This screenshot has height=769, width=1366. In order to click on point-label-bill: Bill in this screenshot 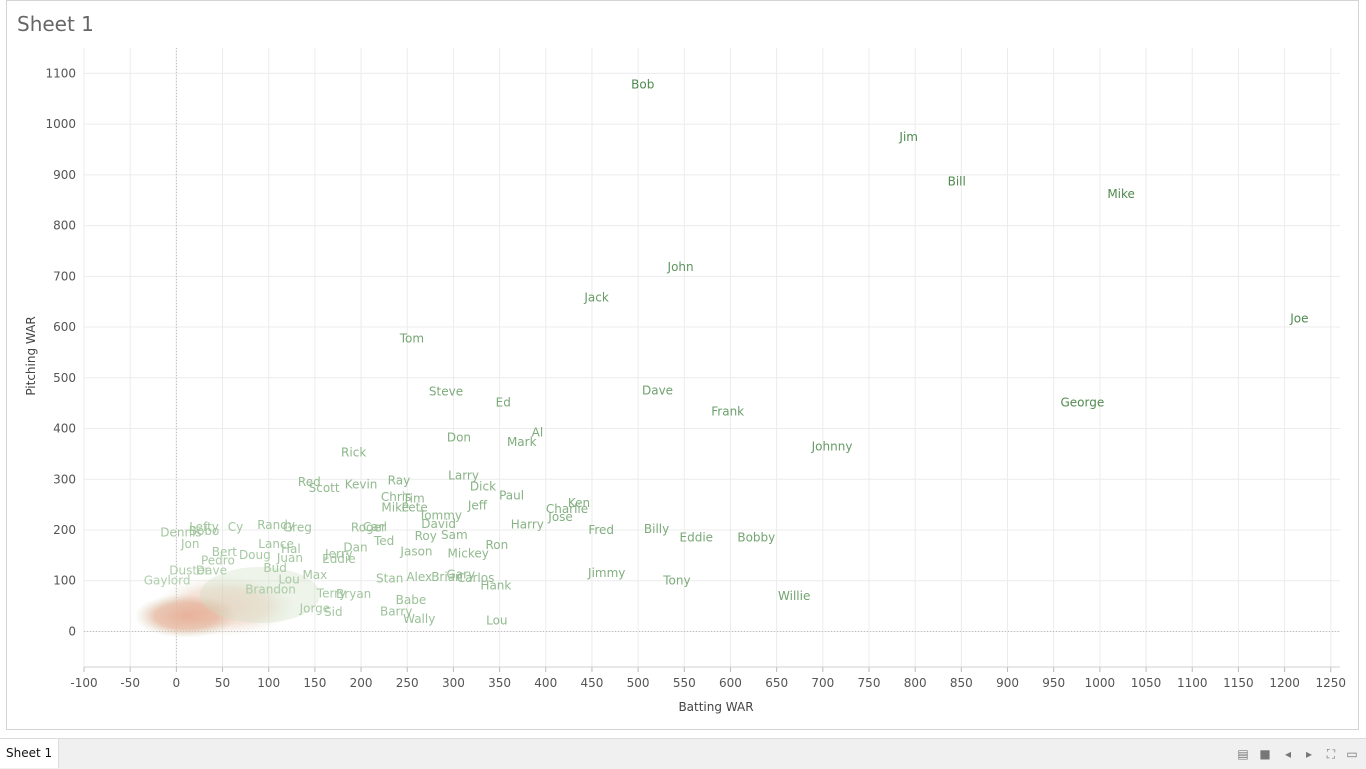, I will do `click(957, 181)`.